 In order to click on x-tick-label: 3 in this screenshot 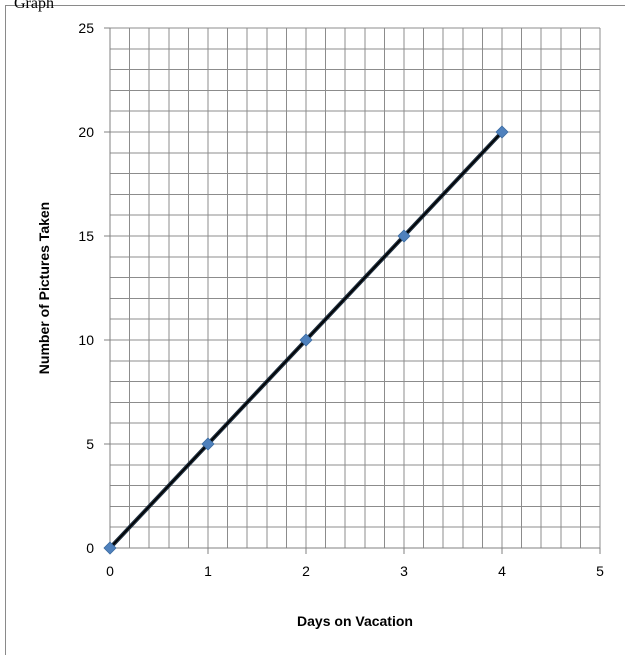, I will do `click(404, 571)`.